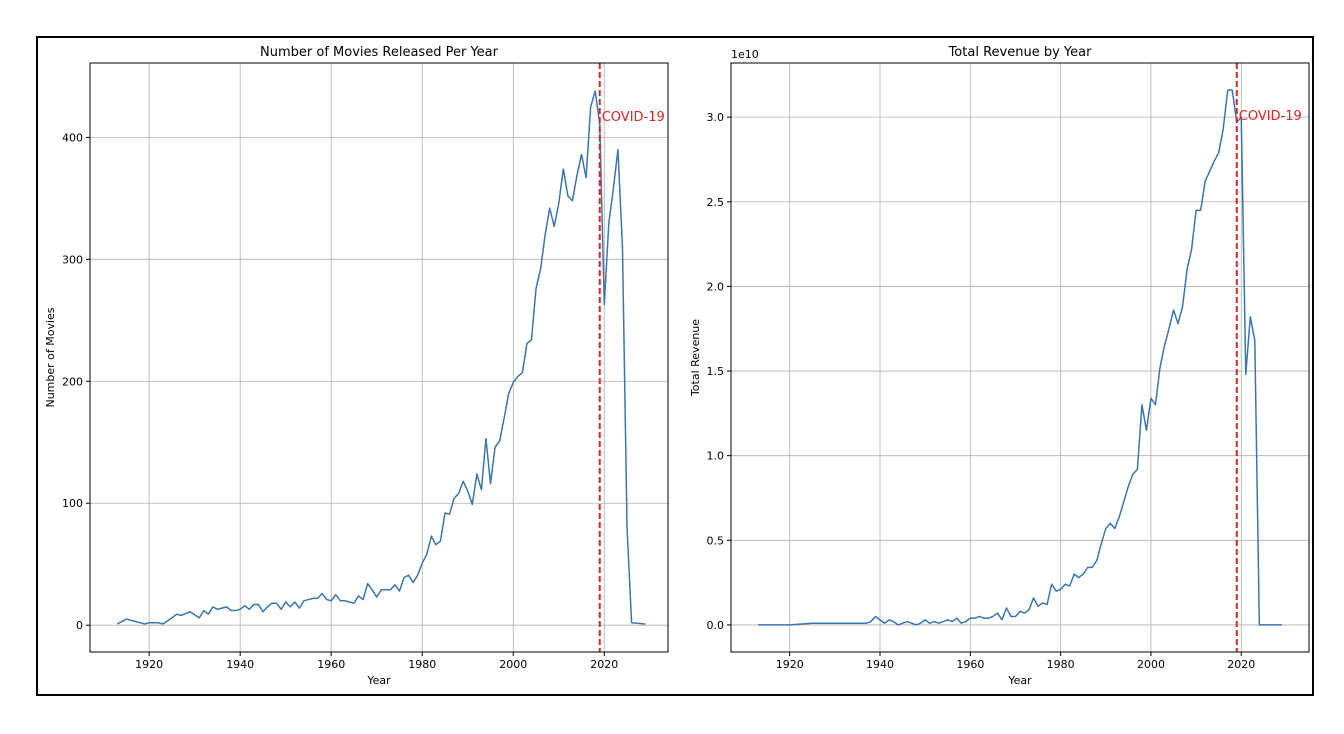 Image resolution: width=1344 pixels, height=734 pixels. What do you see at coordinates (1020, 52) in the screenshot?
I see `chart2-title: Total Revenue by Year` at bounding box center [1020, 52].